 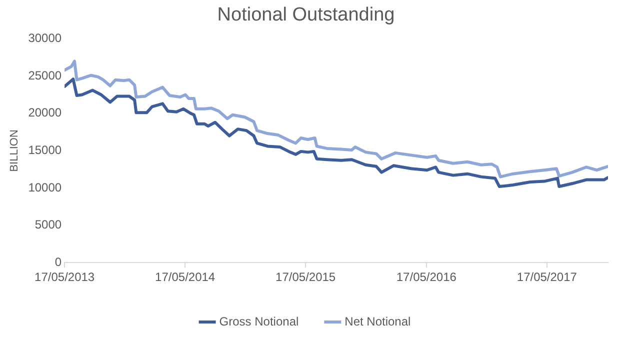 What do you see at coordinates (14, 151) in the screenshot?
I see `y-axis-title: BILLION` at bounding box center [14, 151].